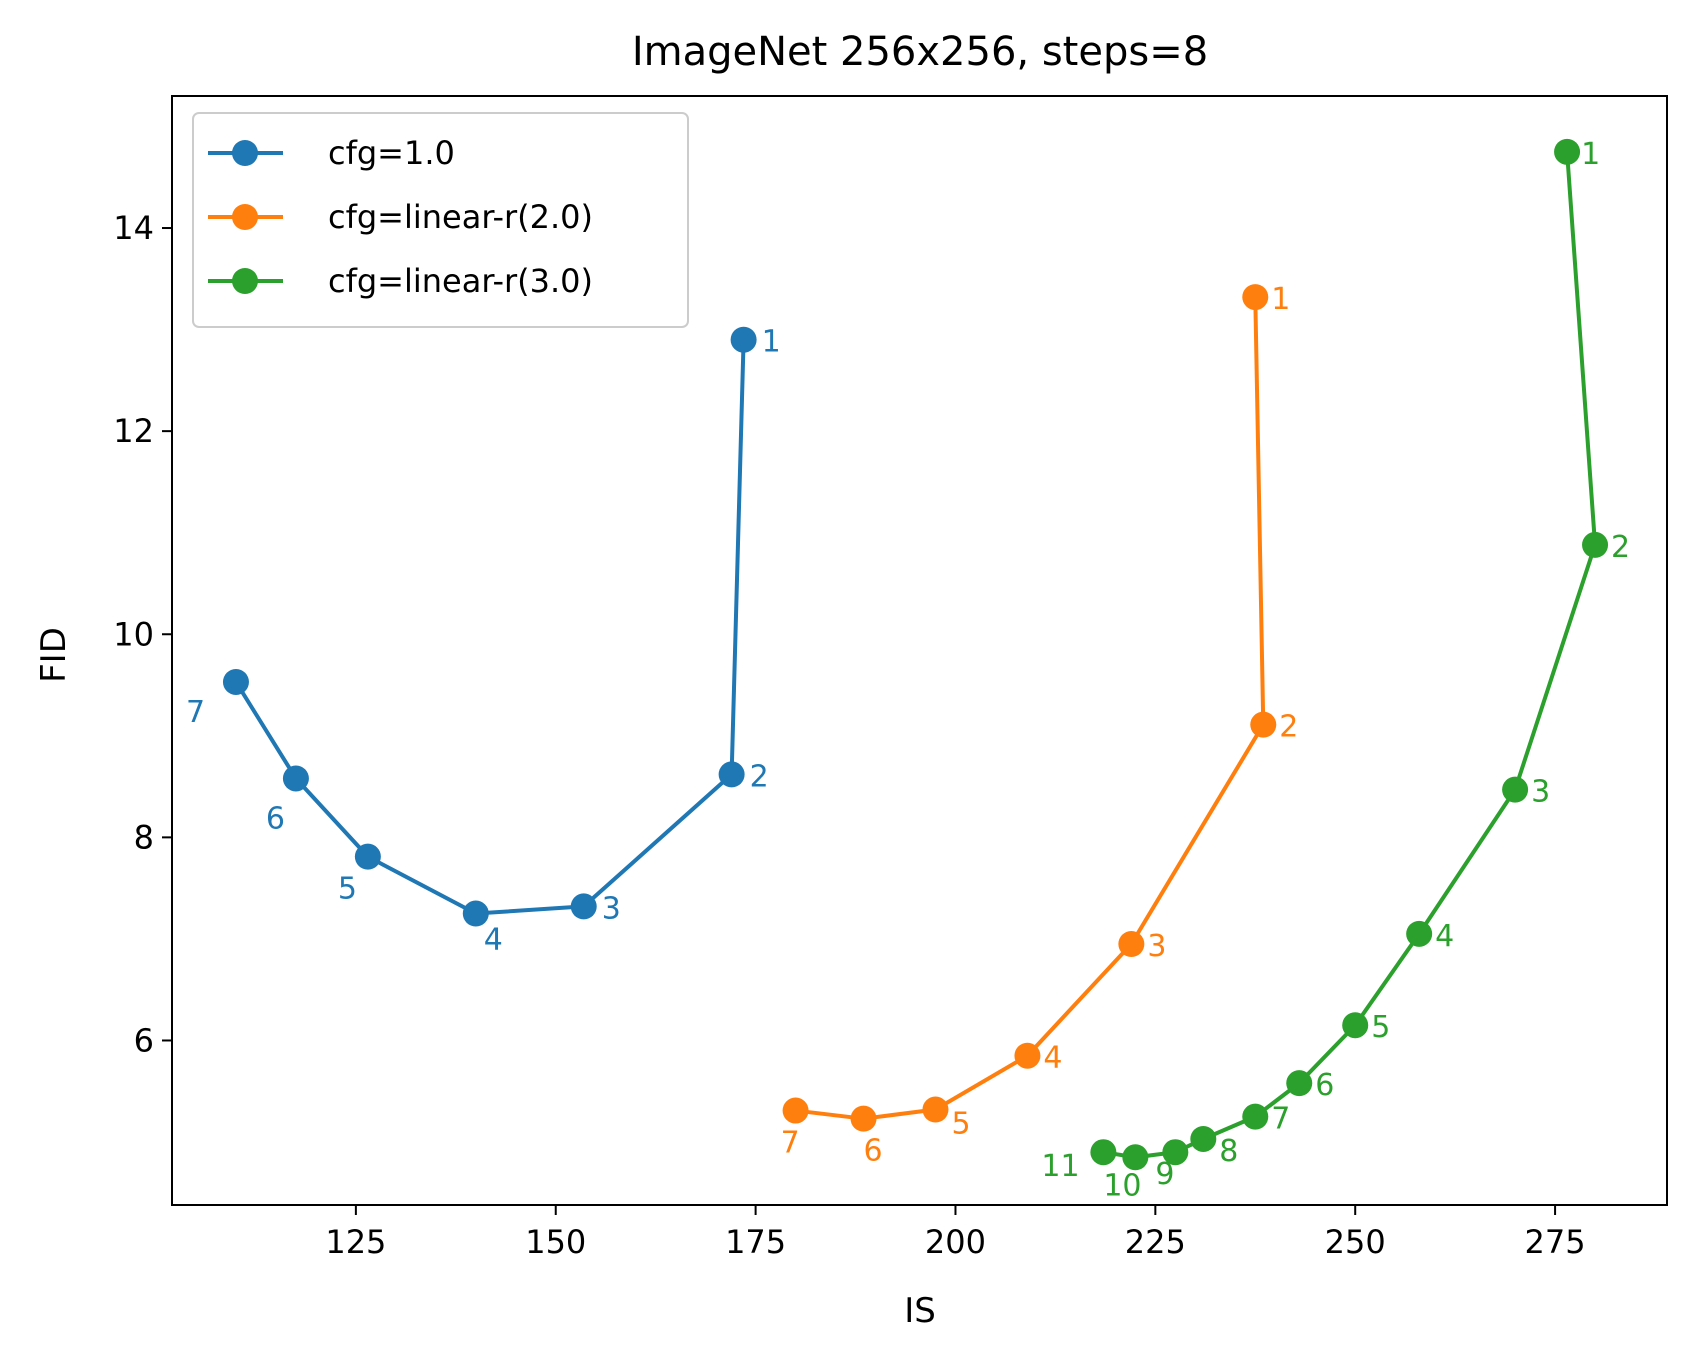 The height and width of the screenshot is (1361, 1688). What do you see at coordinates (54, 655) in the screenshot?
I see `y-axis-label: FID` at bounding box center [54, 655].